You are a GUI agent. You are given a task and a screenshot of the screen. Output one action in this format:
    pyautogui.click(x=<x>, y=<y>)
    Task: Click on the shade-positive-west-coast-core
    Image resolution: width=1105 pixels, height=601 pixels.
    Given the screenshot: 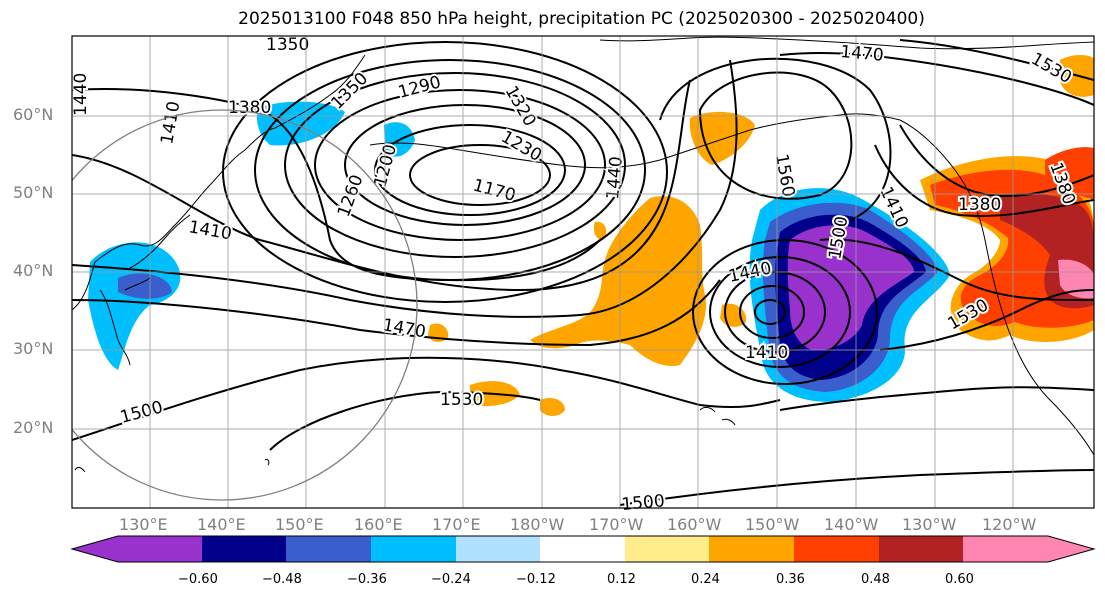 What is the action you would take?
    pyautogui.click(x=1076, y=279)
    